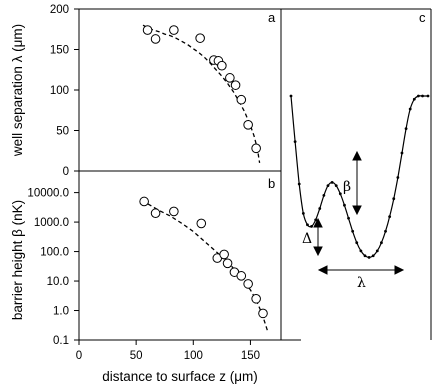 The height and width of the screenshot is (388, 433). What do you see at coordinates (205, 265) in the screenshot?
I see `panel-b-fit-line` at bounding box center [205, 265].